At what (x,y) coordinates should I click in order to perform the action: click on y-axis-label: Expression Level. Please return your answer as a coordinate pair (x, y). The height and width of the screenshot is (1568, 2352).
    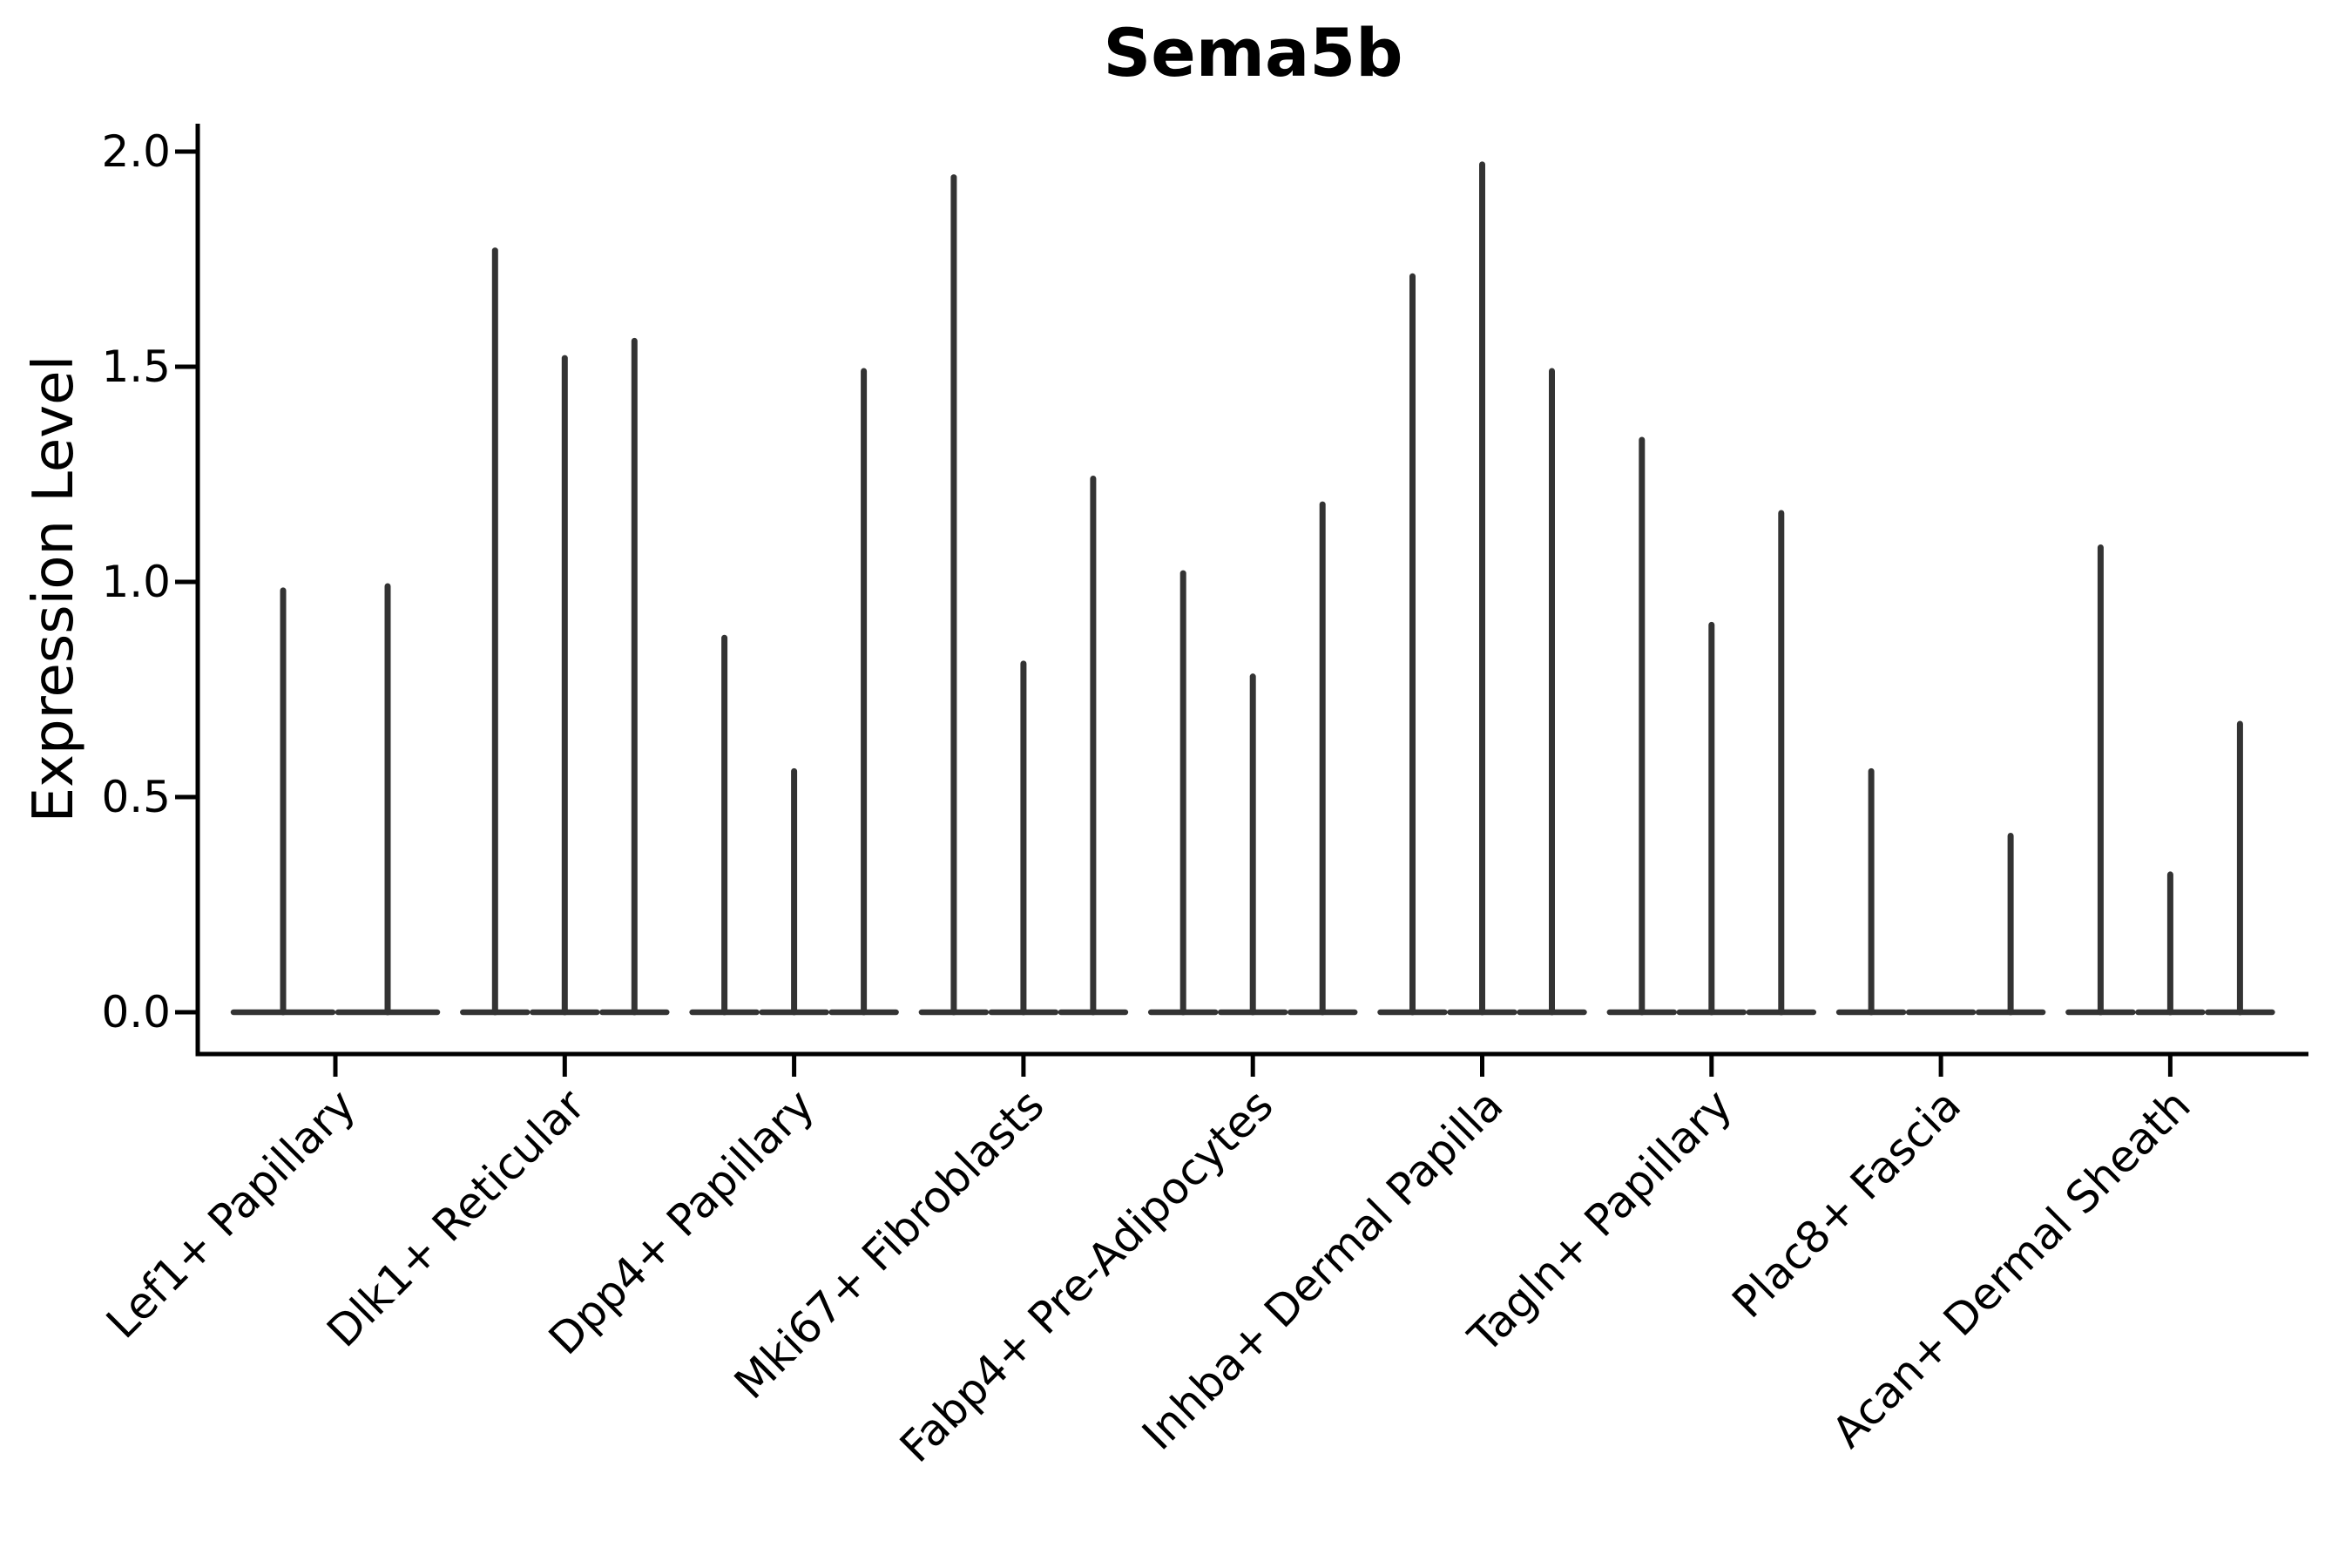
    Looking at the image, I should click on (54, 589).